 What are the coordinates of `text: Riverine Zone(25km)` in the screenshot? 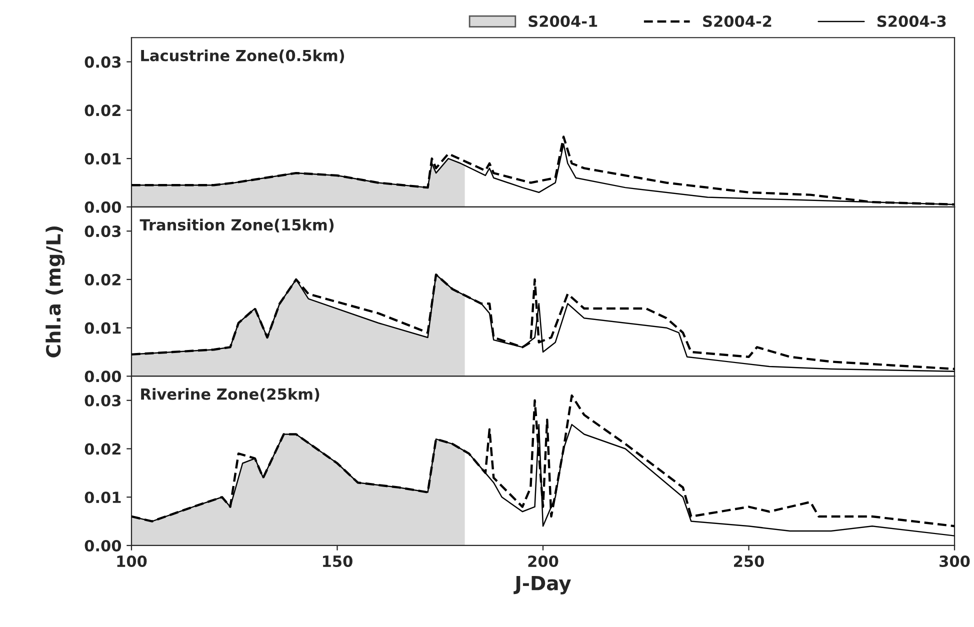 It's located at (230, 395).